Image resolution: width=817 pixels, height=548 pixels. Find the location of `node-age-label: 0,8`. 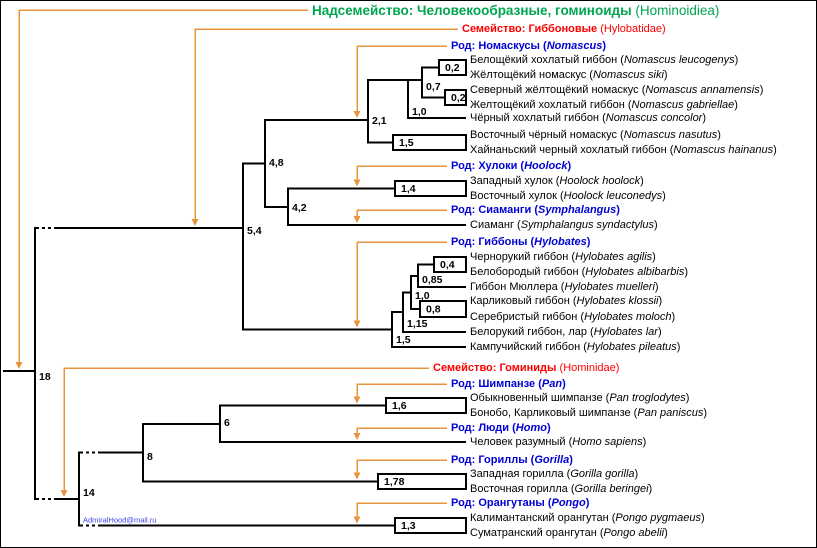

node-age-label: 0,8 is located at coordinates (433, 310).